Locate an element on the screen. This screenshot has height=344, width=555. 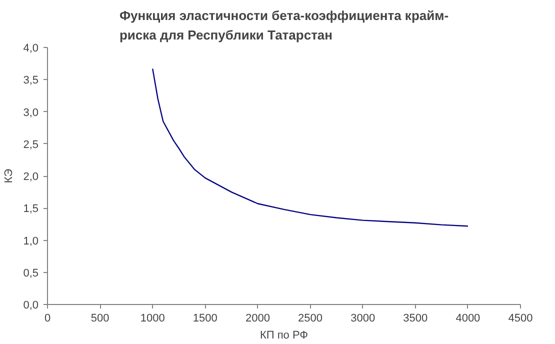
x-tick-label: 3000 is located at coordinates (363, 318).